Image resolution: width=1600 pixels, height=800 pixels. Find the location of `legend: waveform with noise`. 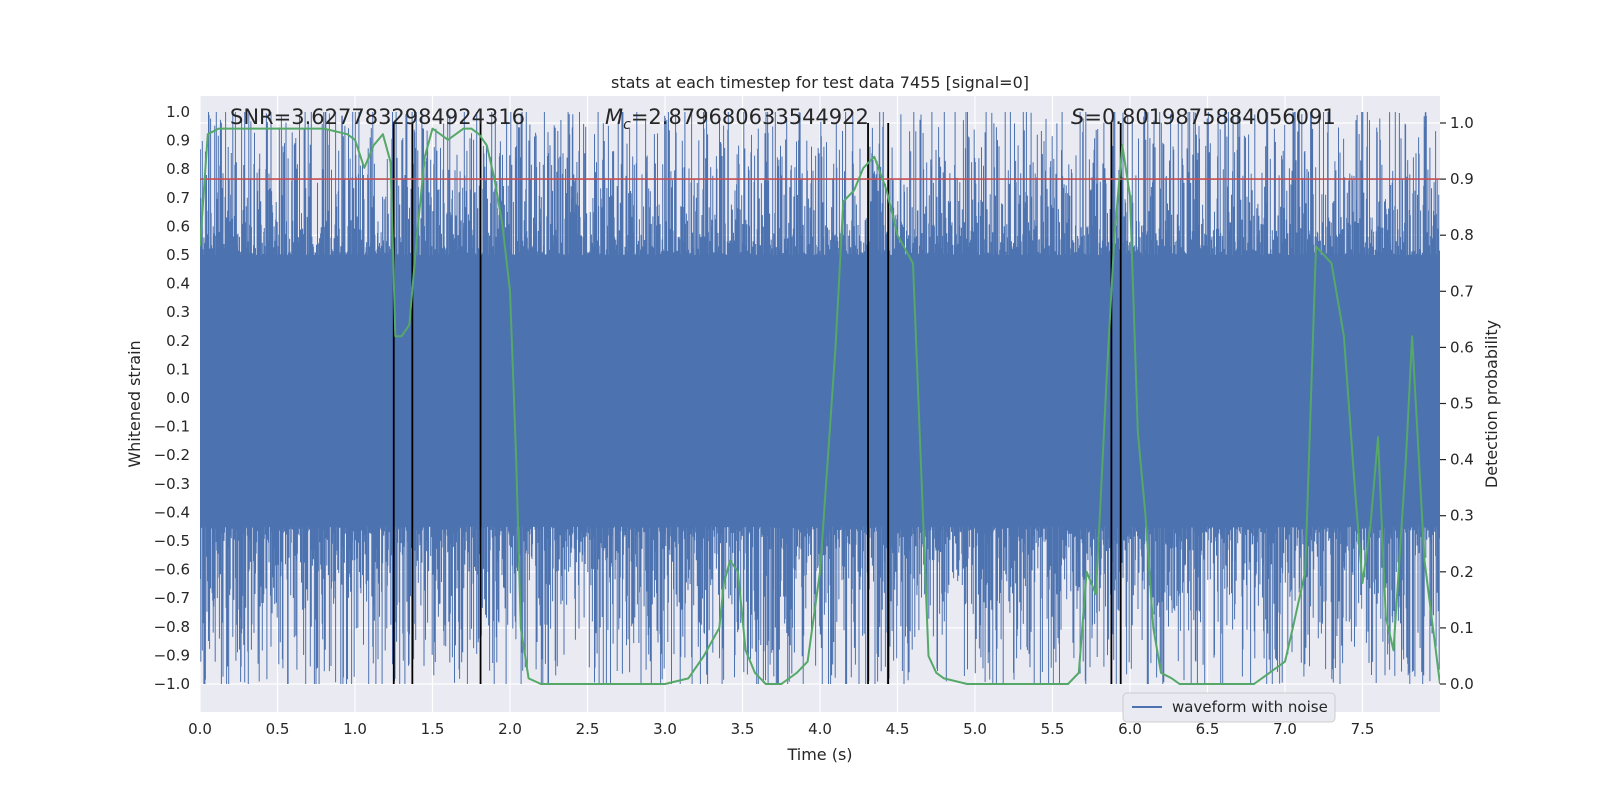

legend: waveform with noise is located at coordinates (1229, 707).